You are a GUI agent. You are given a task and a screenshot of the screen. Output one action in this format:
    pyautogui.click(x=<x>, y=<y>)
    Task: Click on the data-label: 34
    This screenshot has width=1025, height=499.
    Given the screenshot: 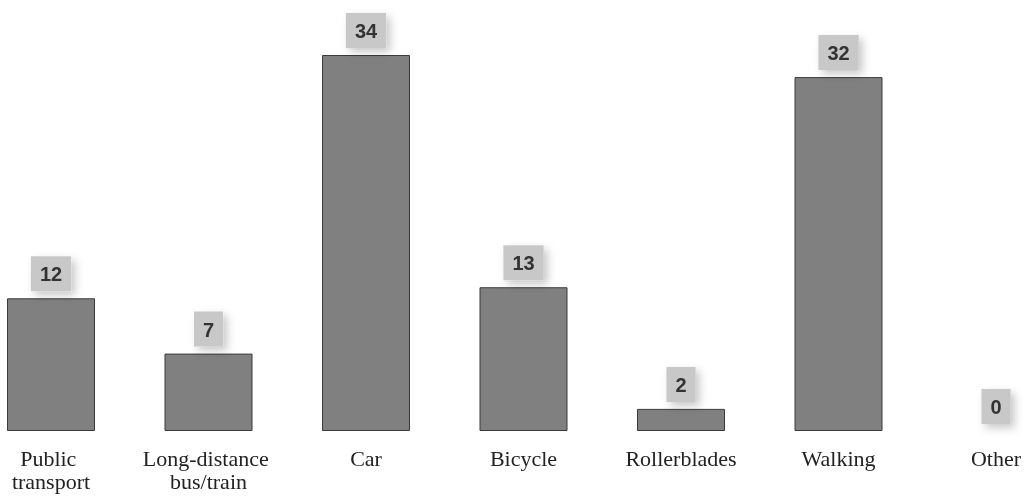 What is the action you would take?
    pyautogui.click(x=366, y=31)
    